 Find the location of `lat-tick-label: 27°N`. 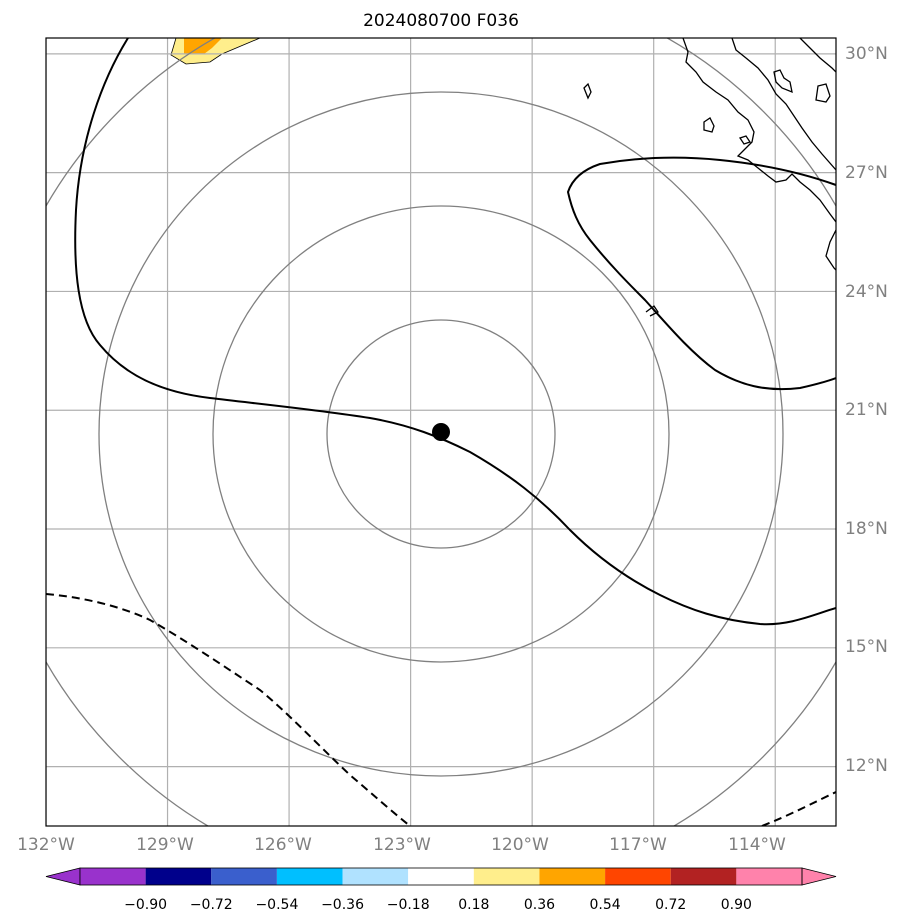

lat-tick-label: 27°N is located at coordinates (866, 173).